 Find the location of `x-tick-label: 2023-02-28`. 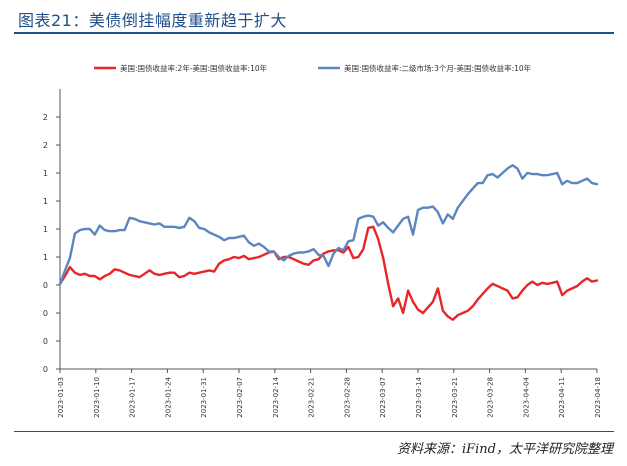

x-tick-label: 2023-02-28 is located at coordinates (347, 397).